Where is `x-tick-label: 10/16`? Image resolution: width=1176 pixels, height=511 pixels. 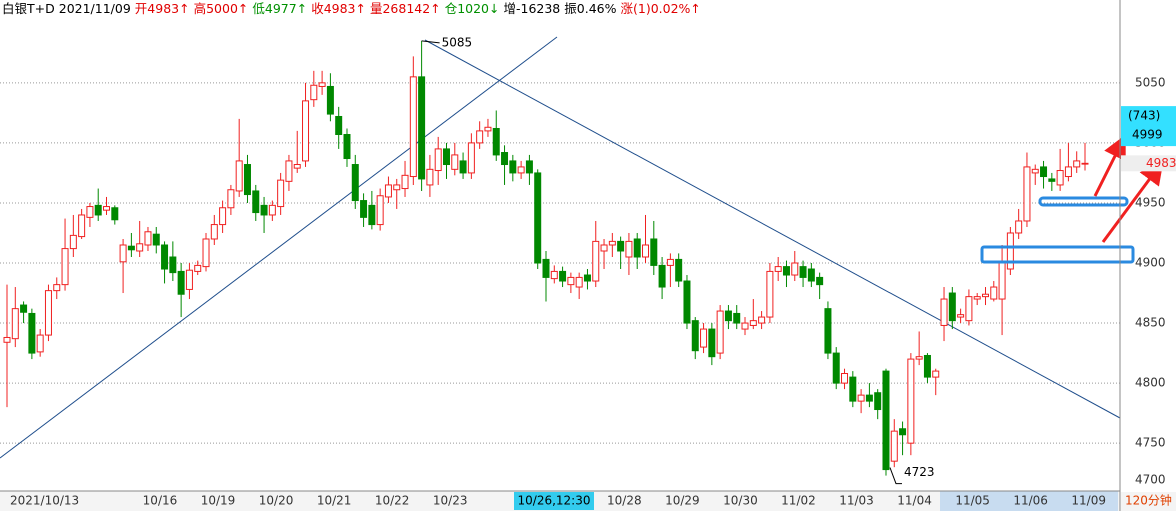 x-tick-label: 10/16 is located at coordinates (160, 501).